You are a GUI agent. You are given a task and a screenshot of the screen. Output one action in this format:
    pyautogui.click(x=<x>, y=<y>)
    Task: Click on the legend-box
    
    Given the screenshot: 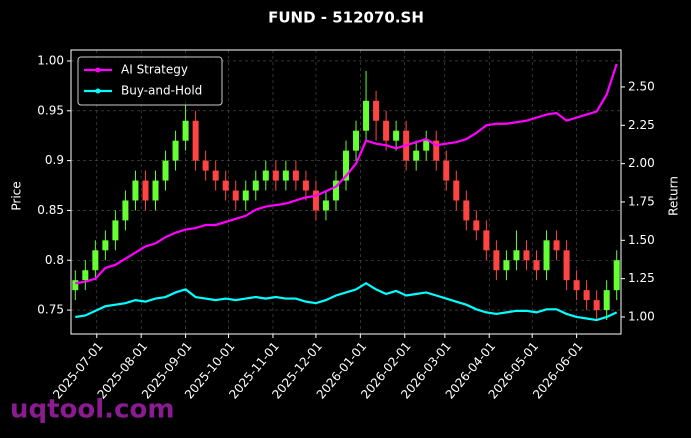 What is the action you would take?
    pyautogui.click(x=150, y=81)
    